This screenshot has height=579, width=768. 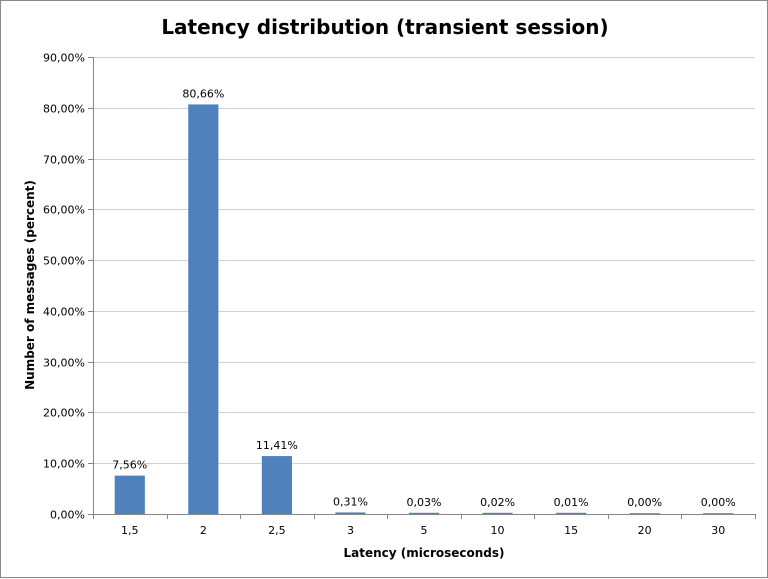 What do you see at coordinates (645, 530) in the screenshot?
I see `x-tick-label: 20` at bounding box center [645, 530].